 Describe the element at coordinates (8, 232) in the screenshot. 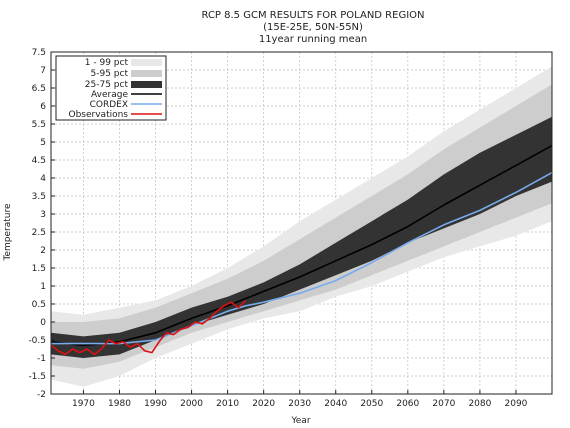

I see `y-axis-label: Temperature` at that location.